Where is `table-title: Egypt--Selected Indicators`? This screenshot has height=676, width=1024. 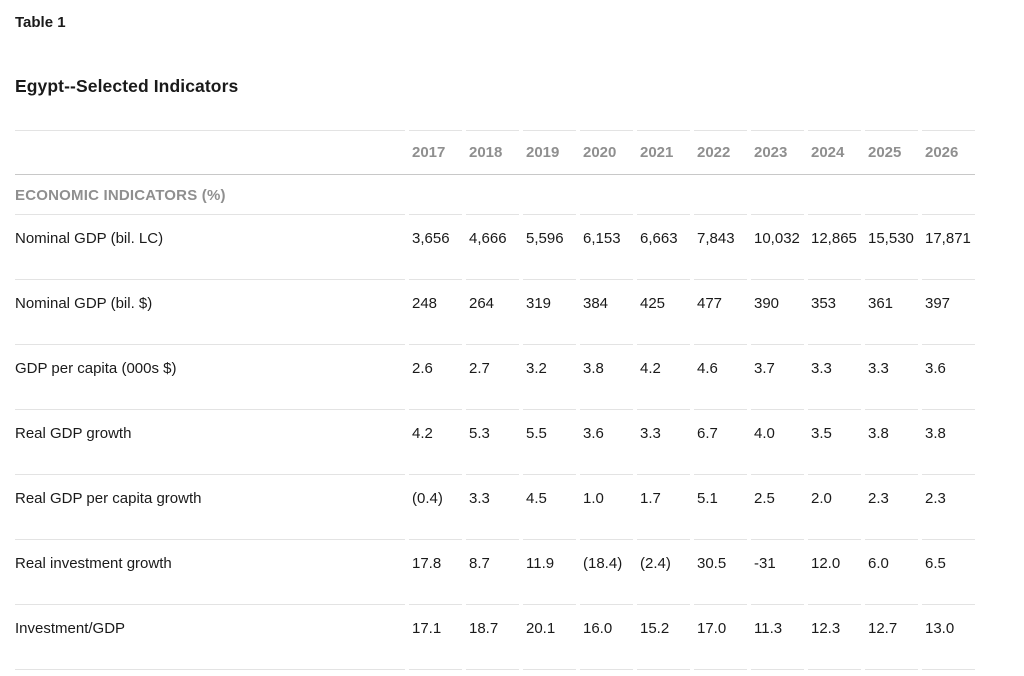
table-title: Egypt--Selected Indicators is located at coordinates (127, 86).